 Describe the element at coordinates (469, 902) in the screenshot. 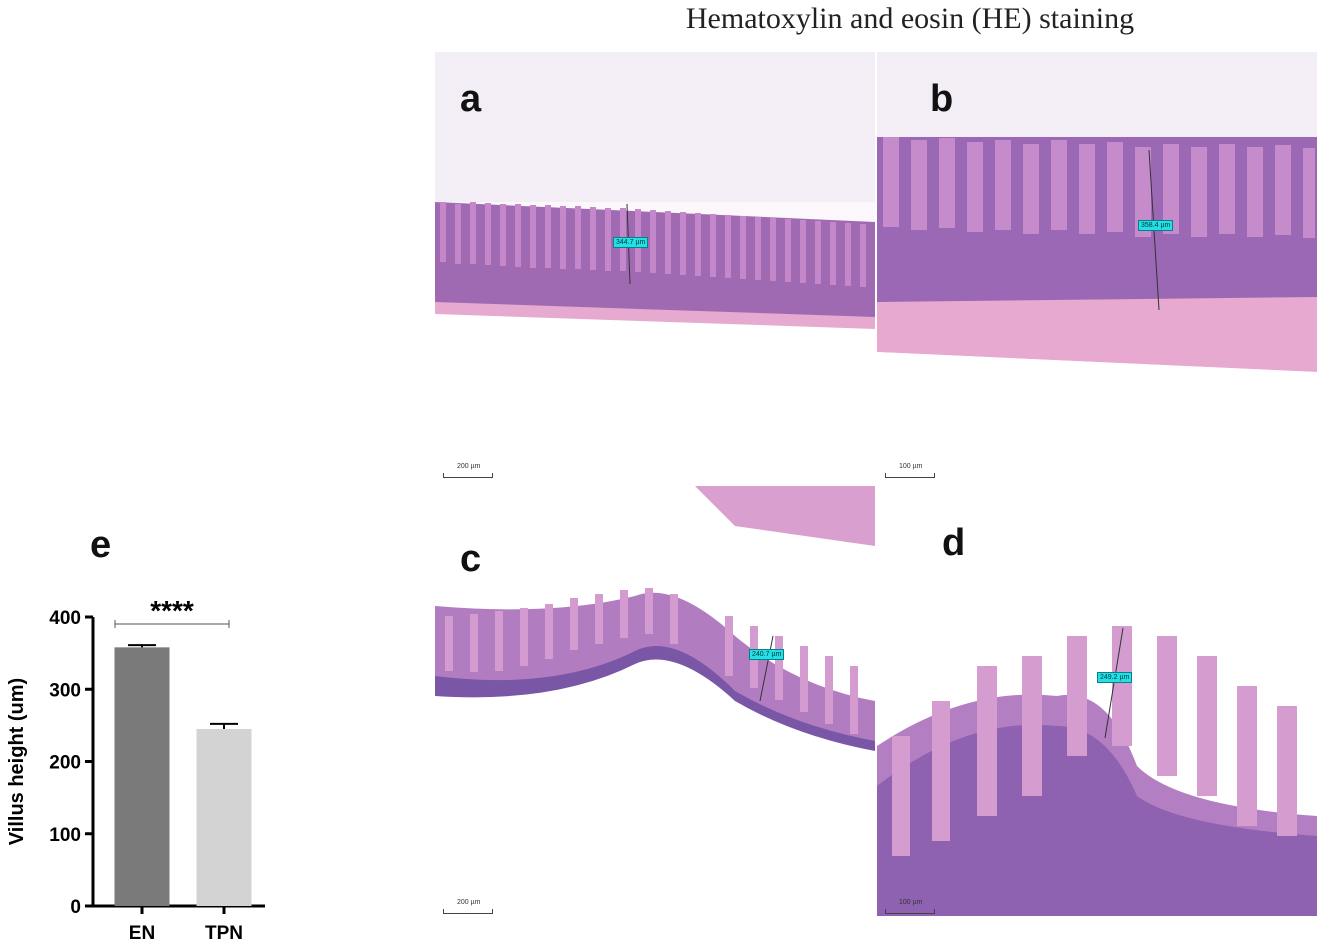

I see `scale-bar-label-c: 200 µm` at that location.